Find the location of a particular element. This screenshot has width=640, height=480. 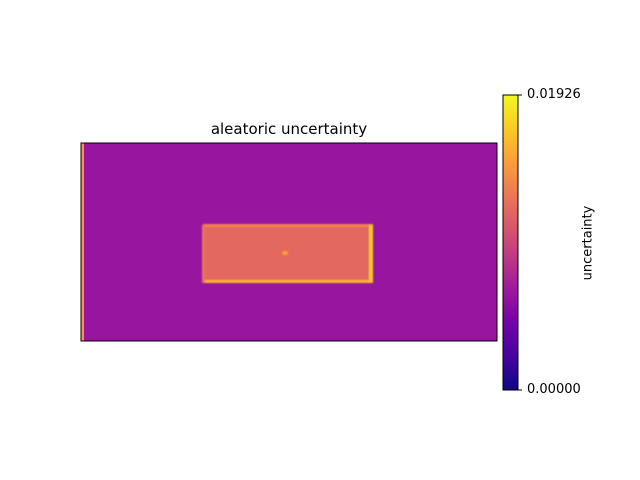

center-spot is located at coordinates (285, 253).